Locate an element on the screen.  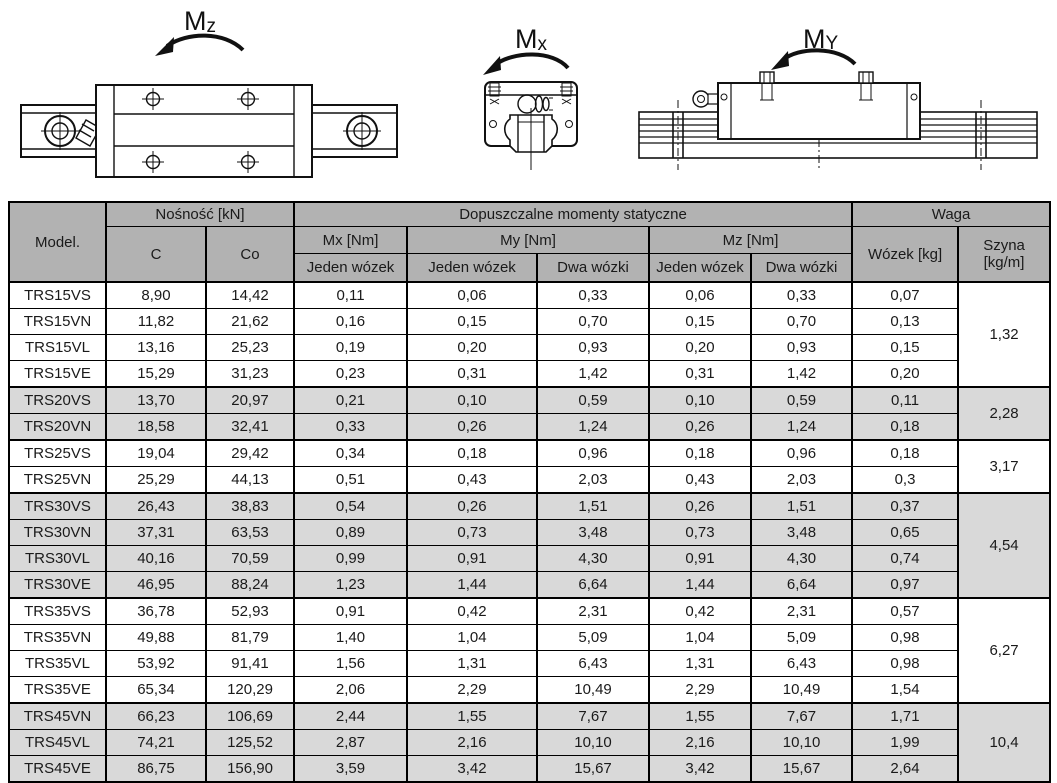
header-waga: Waga is located at coordinates (951, 214).